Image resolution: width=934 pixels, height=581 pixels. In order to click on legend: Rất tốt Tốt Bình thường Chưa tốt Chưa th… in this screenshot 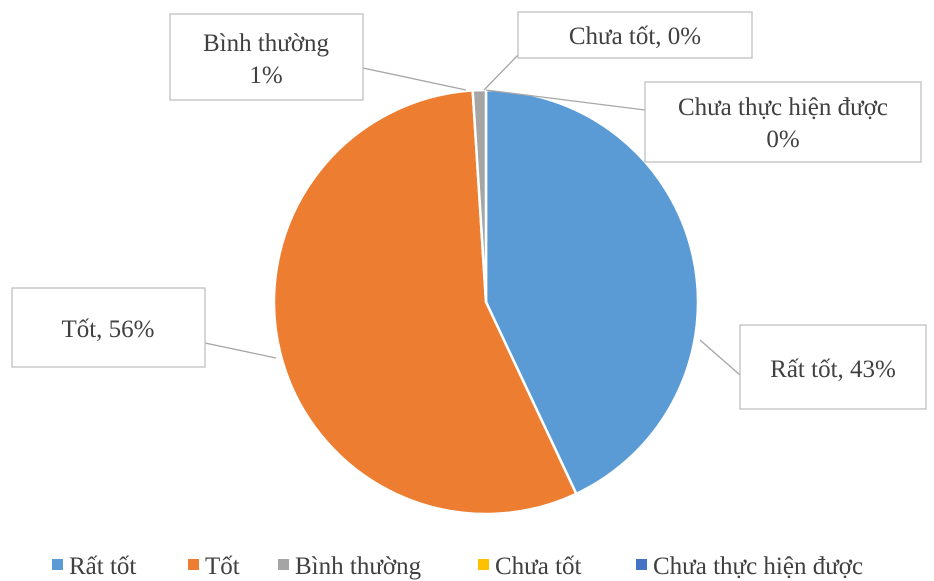, I will do `click(457, 566)`.